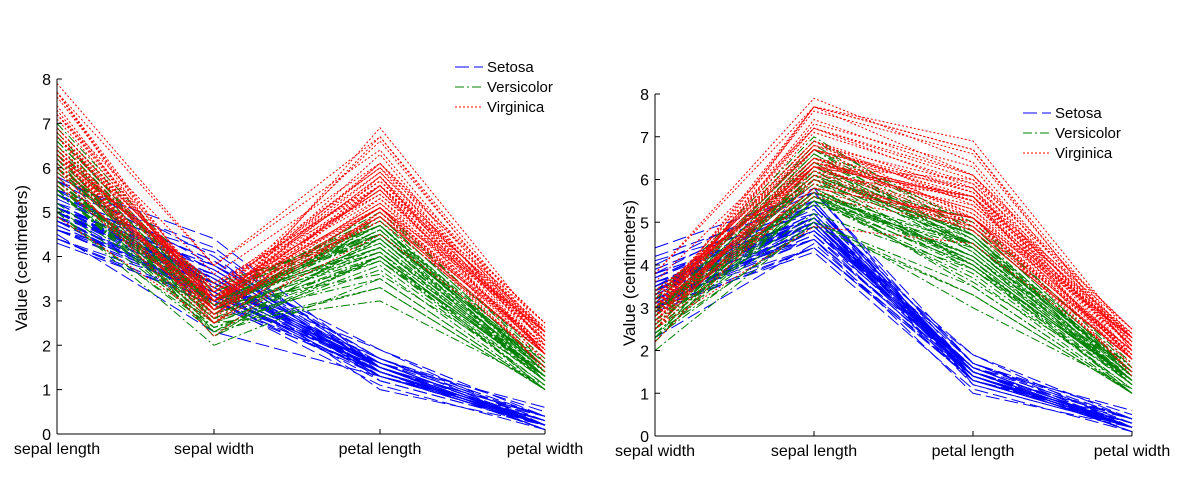 This screenshot has height=484, width=1185. Describe the element at coordinates (510, 67) in the screenshot. I see `legend-entry-label: Setosa` at that location.